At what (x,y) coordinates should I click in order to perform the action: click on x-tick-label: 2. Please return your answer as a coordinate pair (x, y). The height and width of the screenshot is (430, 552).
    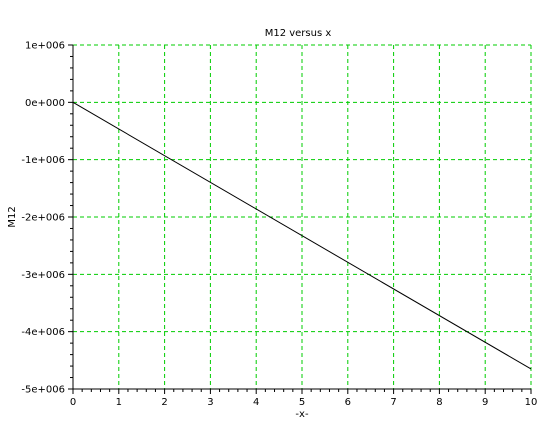
    Looking at the image, I should click on (164, 402).